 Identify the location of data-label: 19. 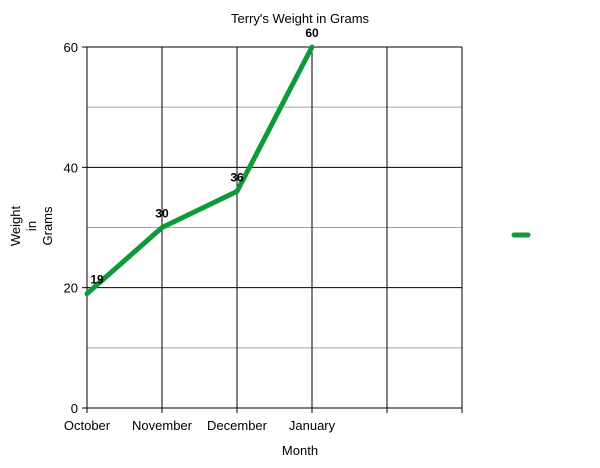
(97, 280).